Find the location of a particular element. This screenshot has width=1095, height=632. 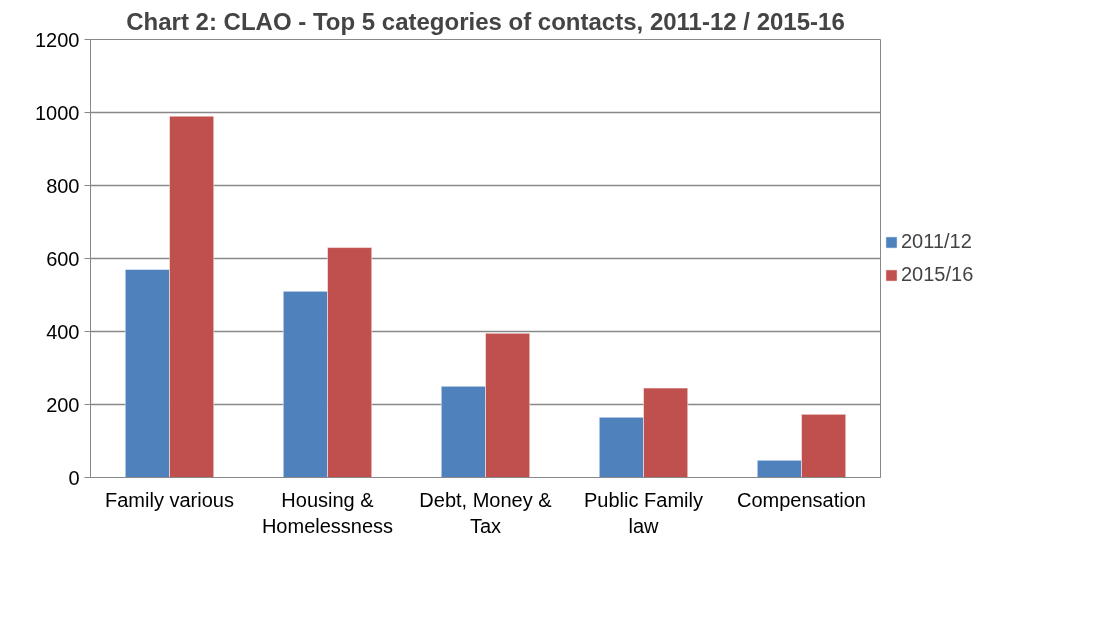

y-tick-label: 200 is located at coordinates (63, 404).